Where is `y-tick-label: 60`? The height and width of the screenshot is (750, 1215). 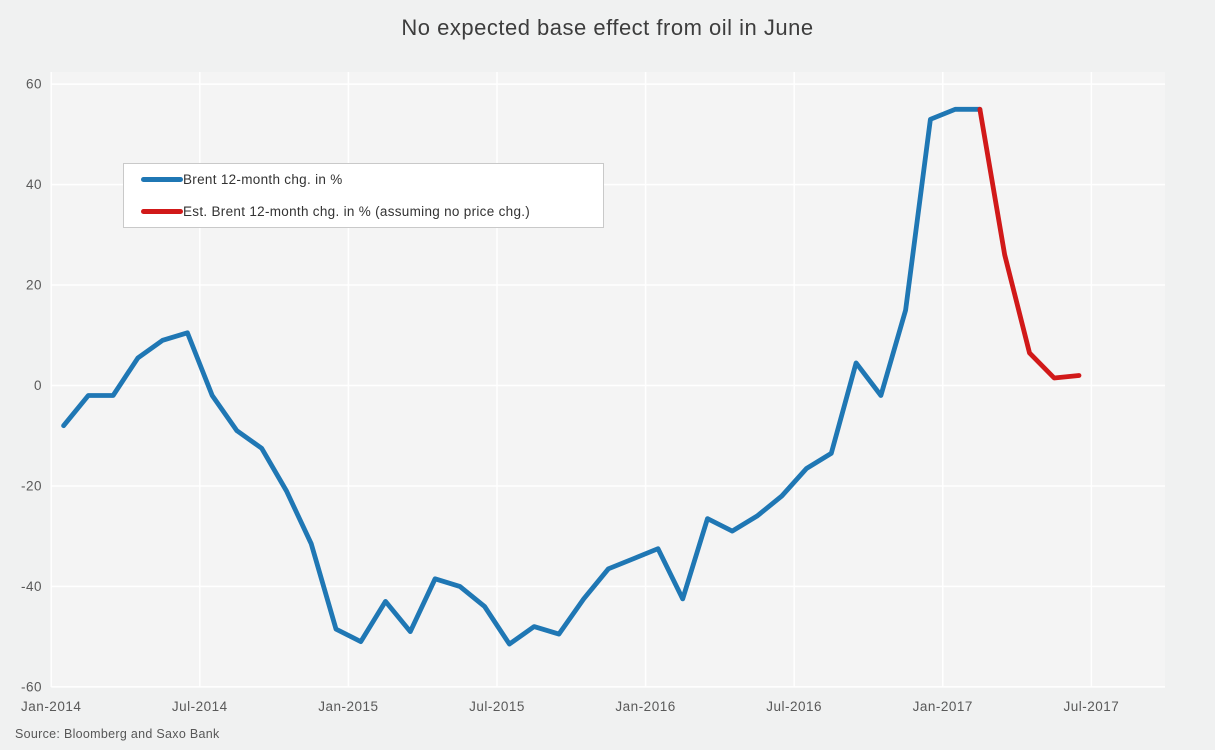
y-tick-label: 60 is located at coordinates (34, 84).